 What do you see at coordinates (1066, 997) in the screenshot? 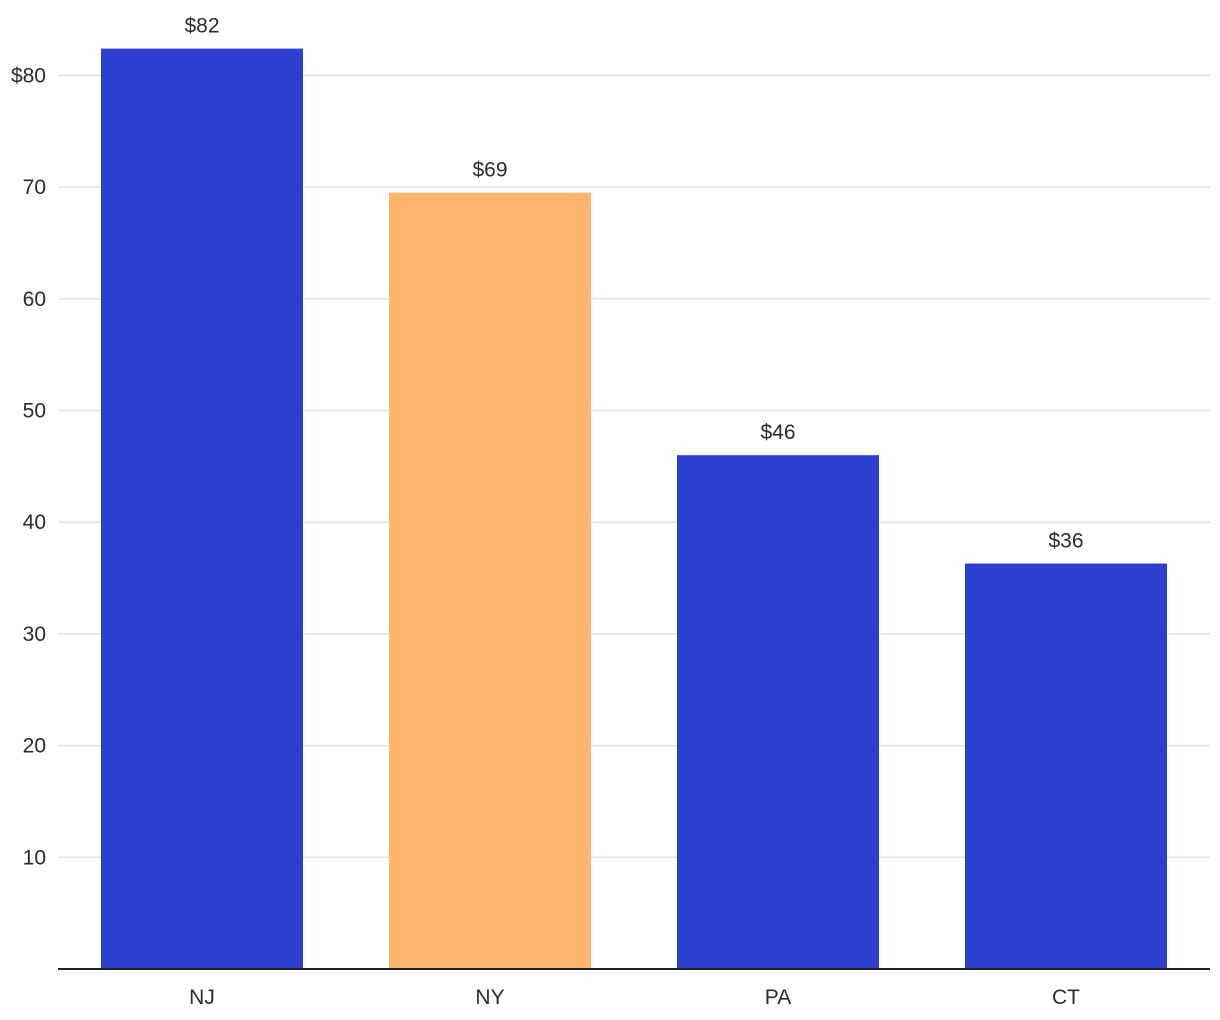
I see `x-category-label-ct: CT` at bounding box center [1066, 997].